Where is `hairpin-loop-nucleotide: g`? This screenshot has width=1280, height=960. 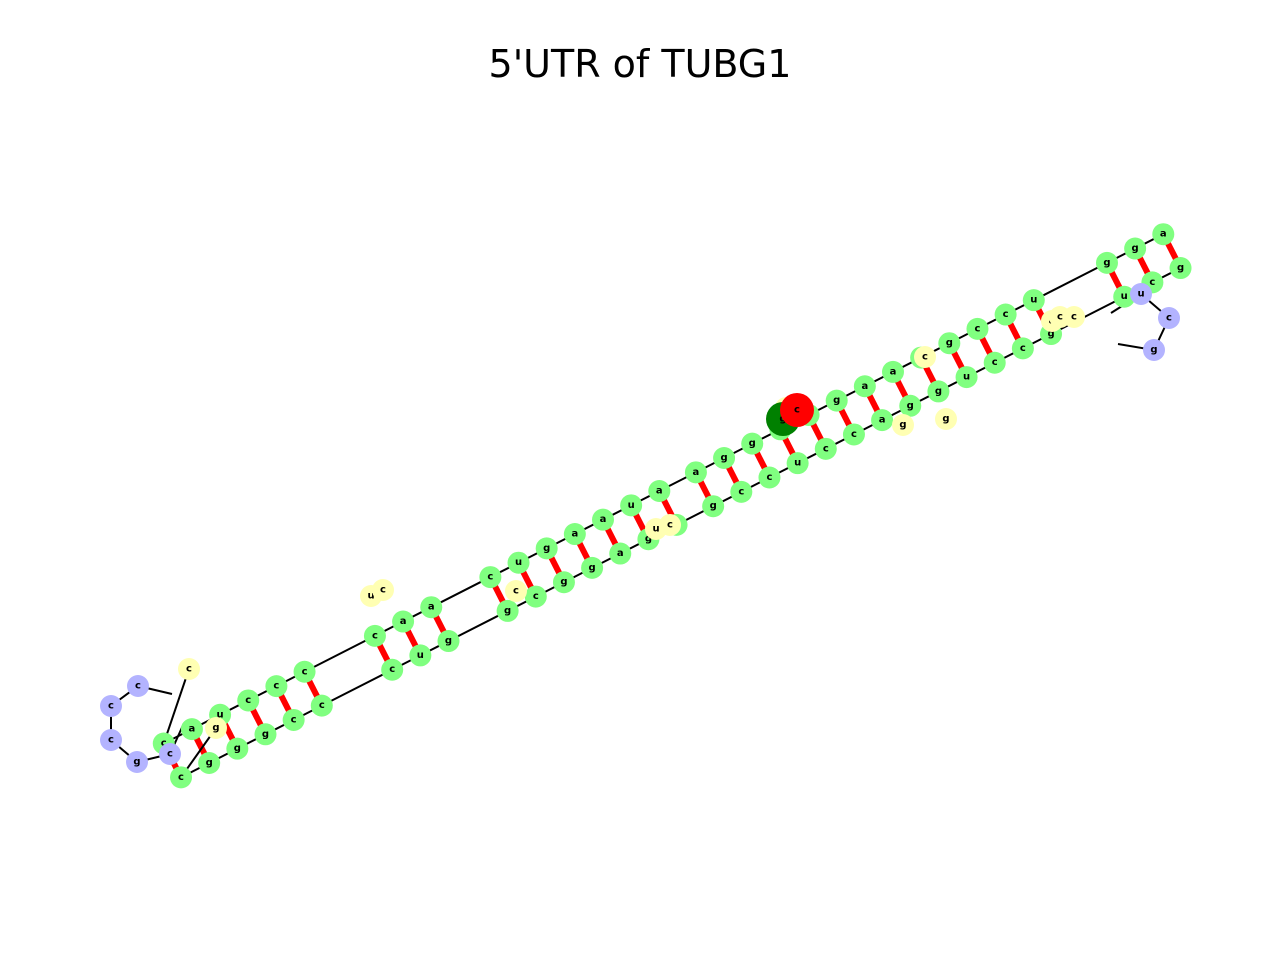 hairpin-loop-nucleotide: g is located at coordinates (1154, 350).